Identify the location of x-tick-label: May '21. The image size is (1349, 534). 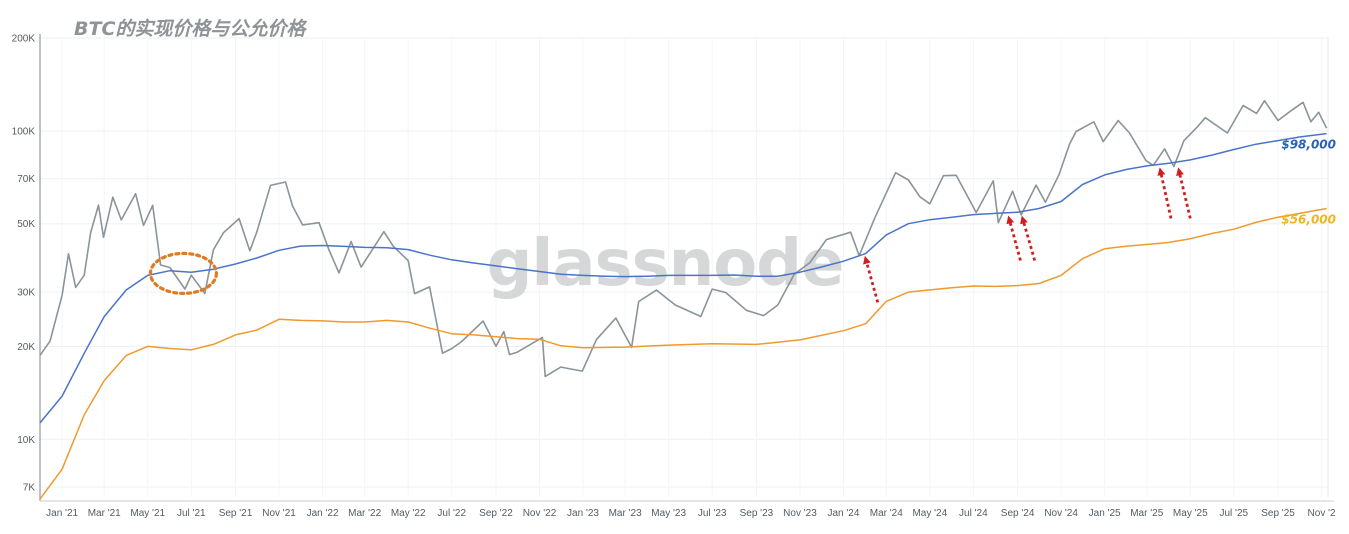
(147, 513).